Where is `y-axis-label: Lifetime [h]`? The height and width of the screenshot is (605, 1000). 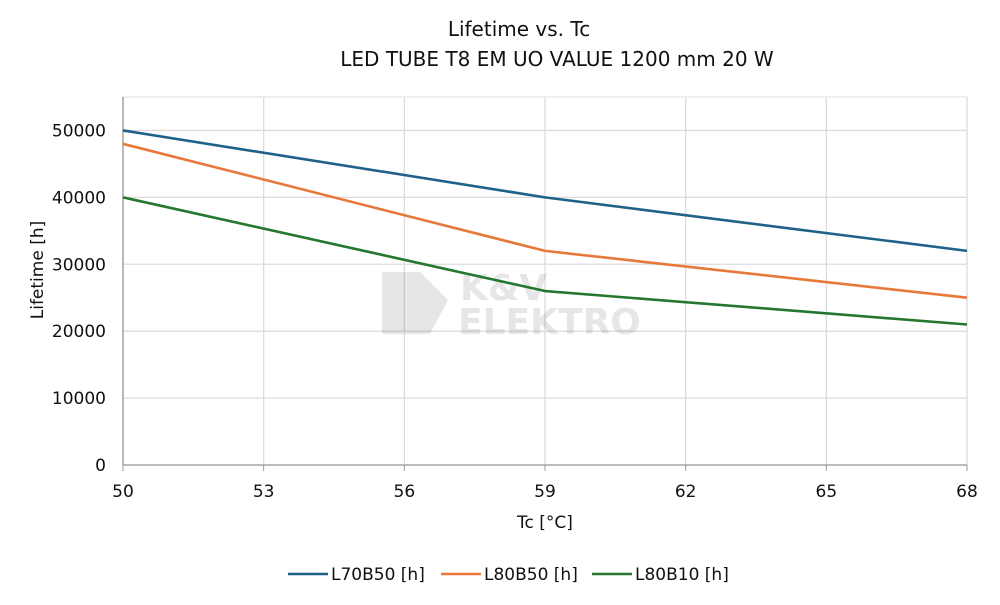 y-axis-label: Lifetime [h] is located at coordinates (38, 270).